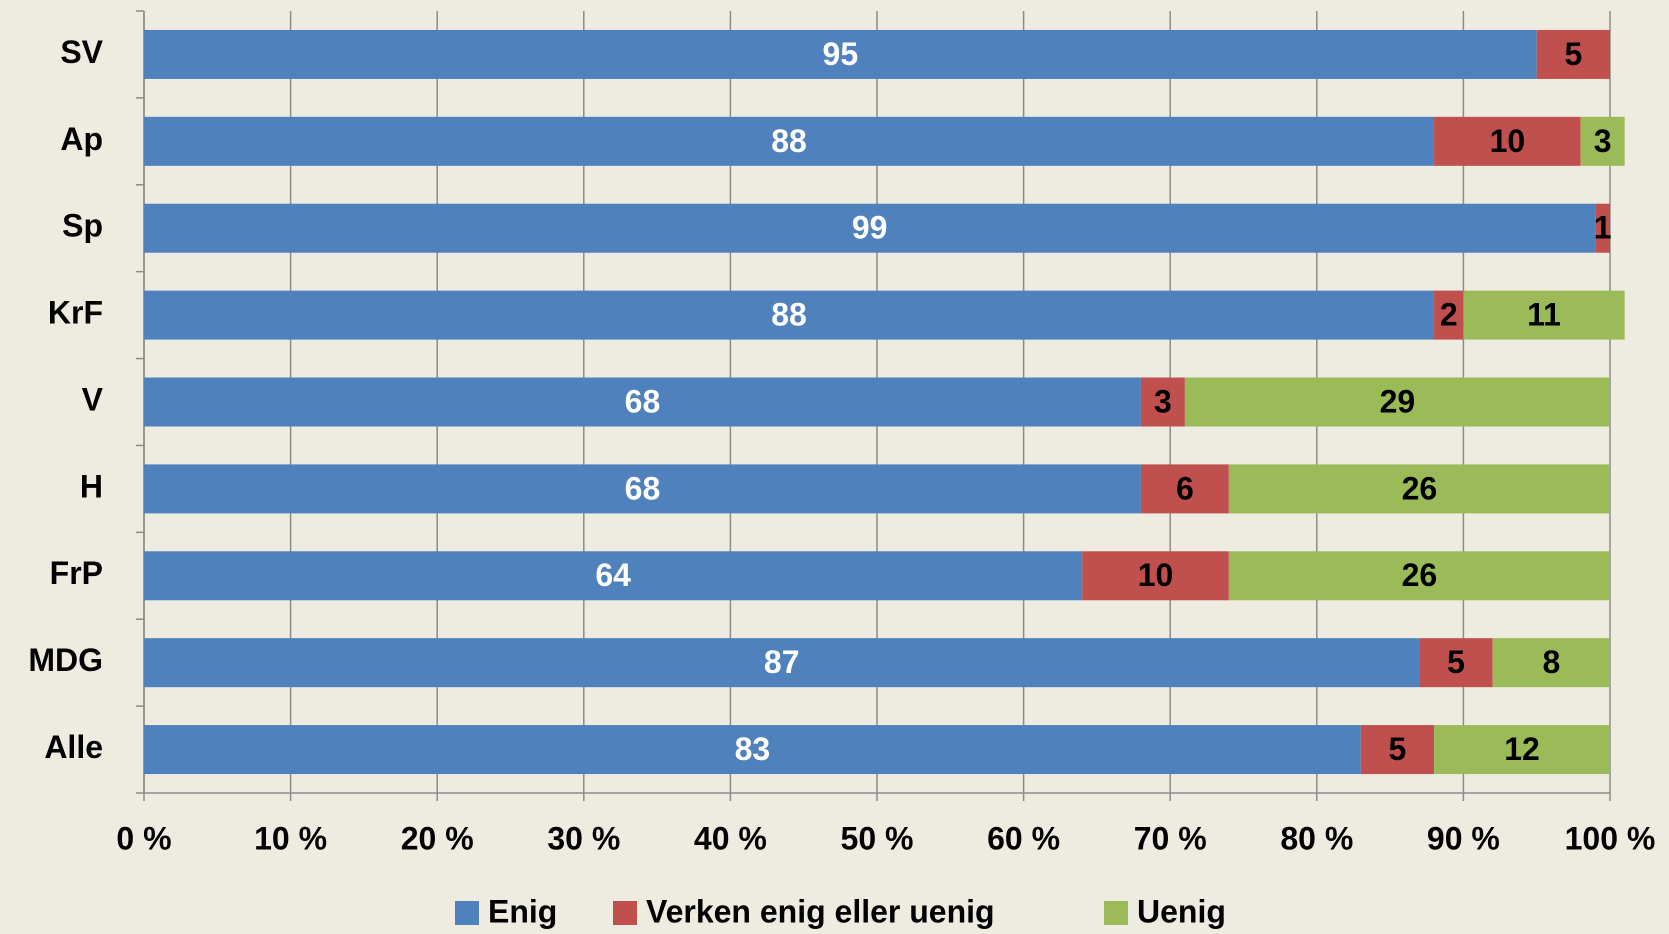 Image resolution: width=1669 pixels, height=934 pixels. I want to click on data-label: 8, so click(1551, 662).